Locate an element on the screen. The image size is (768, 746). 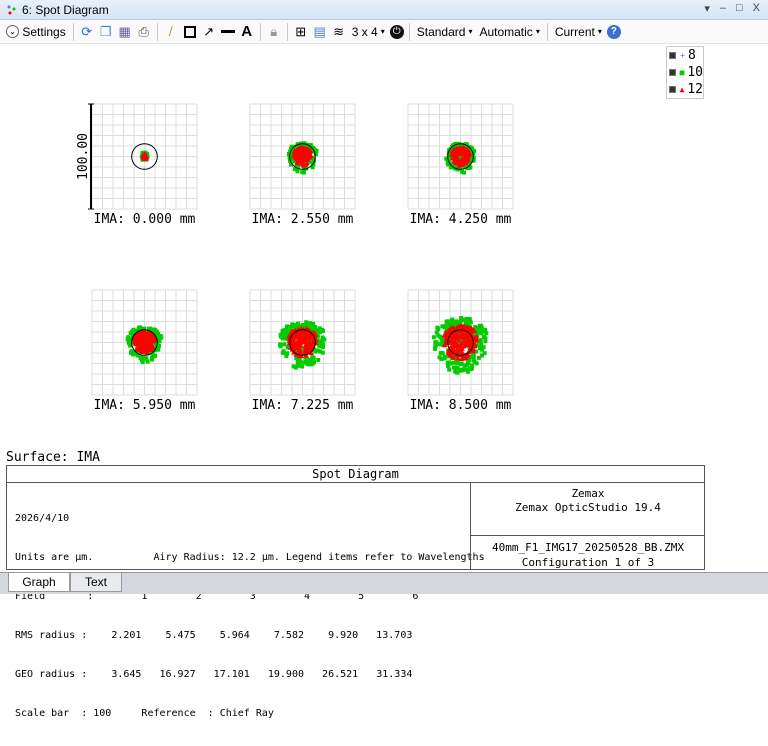
close-button: X is located at coordinates (756, 8).